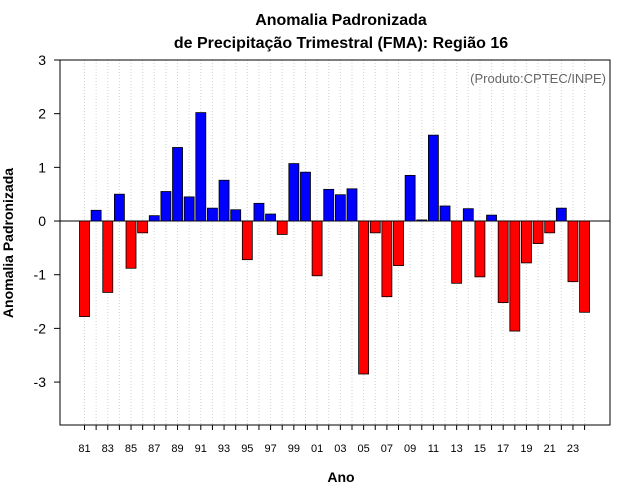  Describe the element at coordinates (433, 449) in the screenshot. I see `x-tick-label: 11` at that location.